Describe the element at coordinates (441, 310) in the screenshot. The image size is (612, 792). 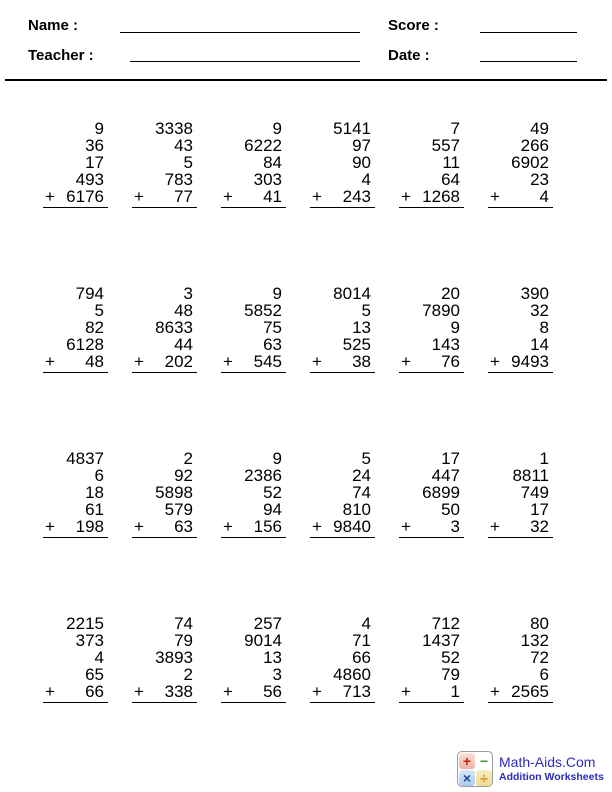
I see `addend: 7890` at that location.